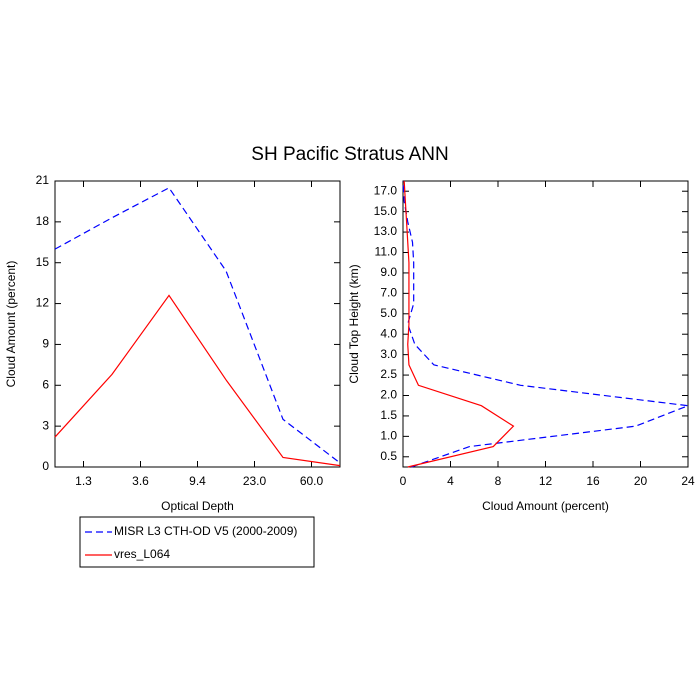  What do you see at coordinates (45, 344) in the screenshot?
I see `y-tick-label: 9` at bounding box center [45, 344].